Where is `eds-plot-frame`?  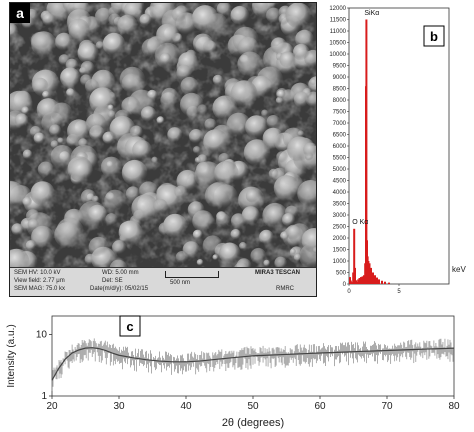
eds-plot-frame is located at coordinates (399, 146).